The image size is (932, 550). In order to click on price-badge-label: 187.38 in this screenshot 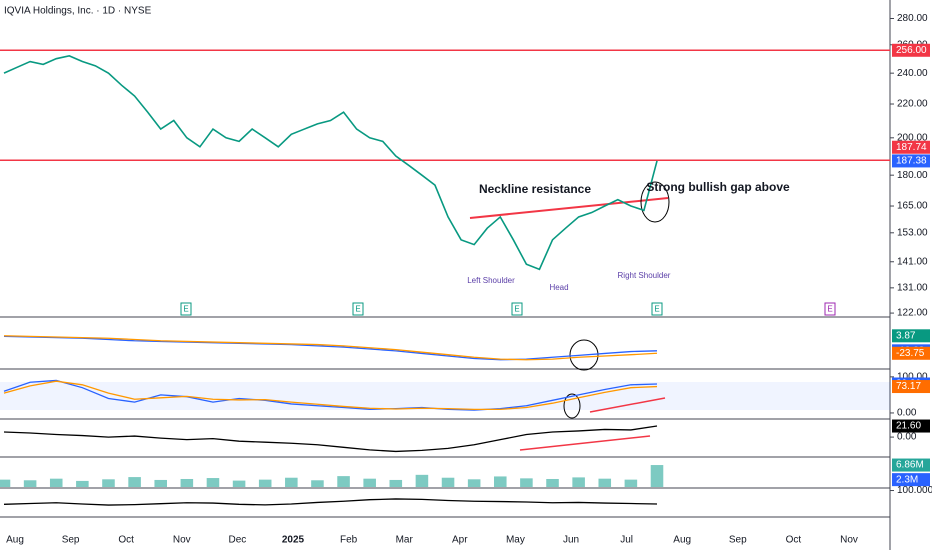, I will do `click(911, 161)`.